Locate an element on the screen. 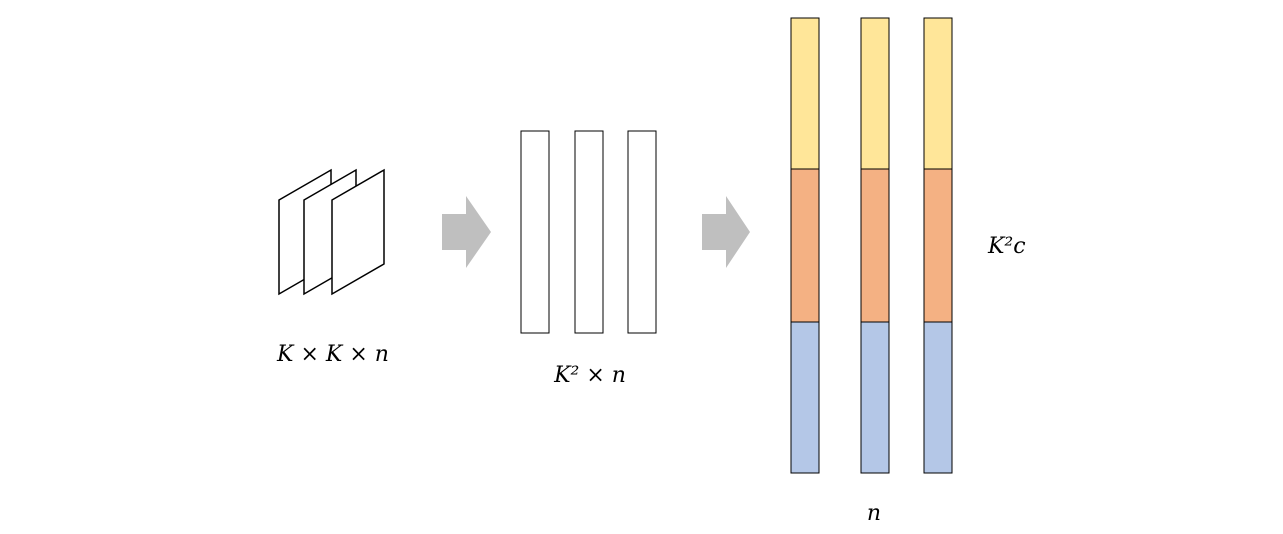 This screenshot has width=1283, height=534. kernel-patches is located at coordinates (331, 232).